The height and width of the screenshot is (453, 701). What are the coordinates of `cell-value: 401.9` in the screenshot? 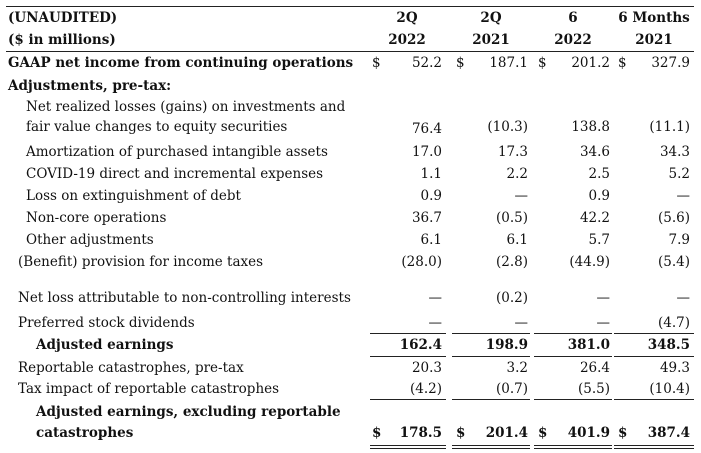 It's located at (588, 433).